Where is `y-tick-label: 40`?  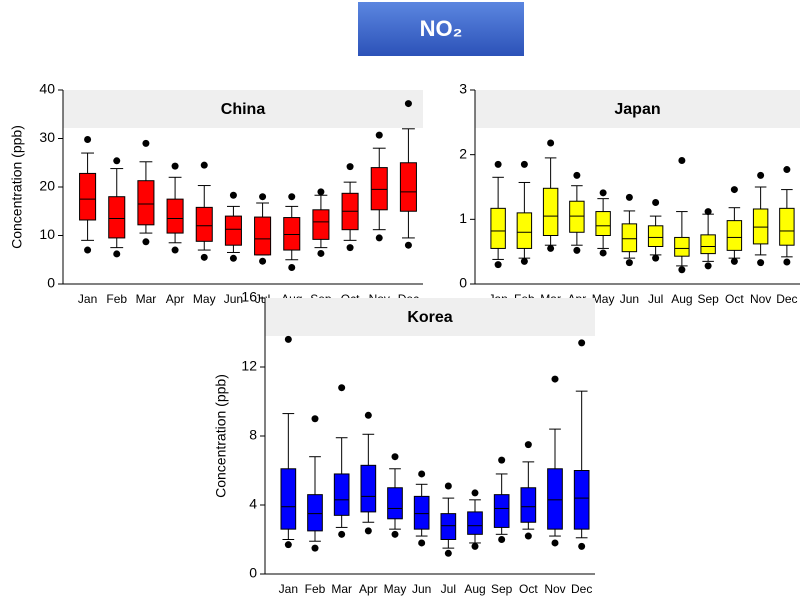
y-tick-label: 40 is located at coordinates (47, 89).